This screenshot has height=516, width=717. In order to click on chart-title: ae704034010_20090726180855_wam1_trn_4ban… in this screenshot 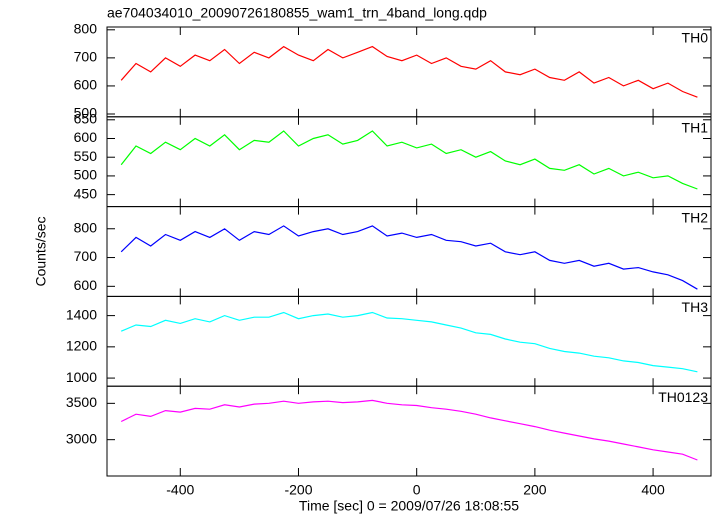, I will do `click(297, 13)`.